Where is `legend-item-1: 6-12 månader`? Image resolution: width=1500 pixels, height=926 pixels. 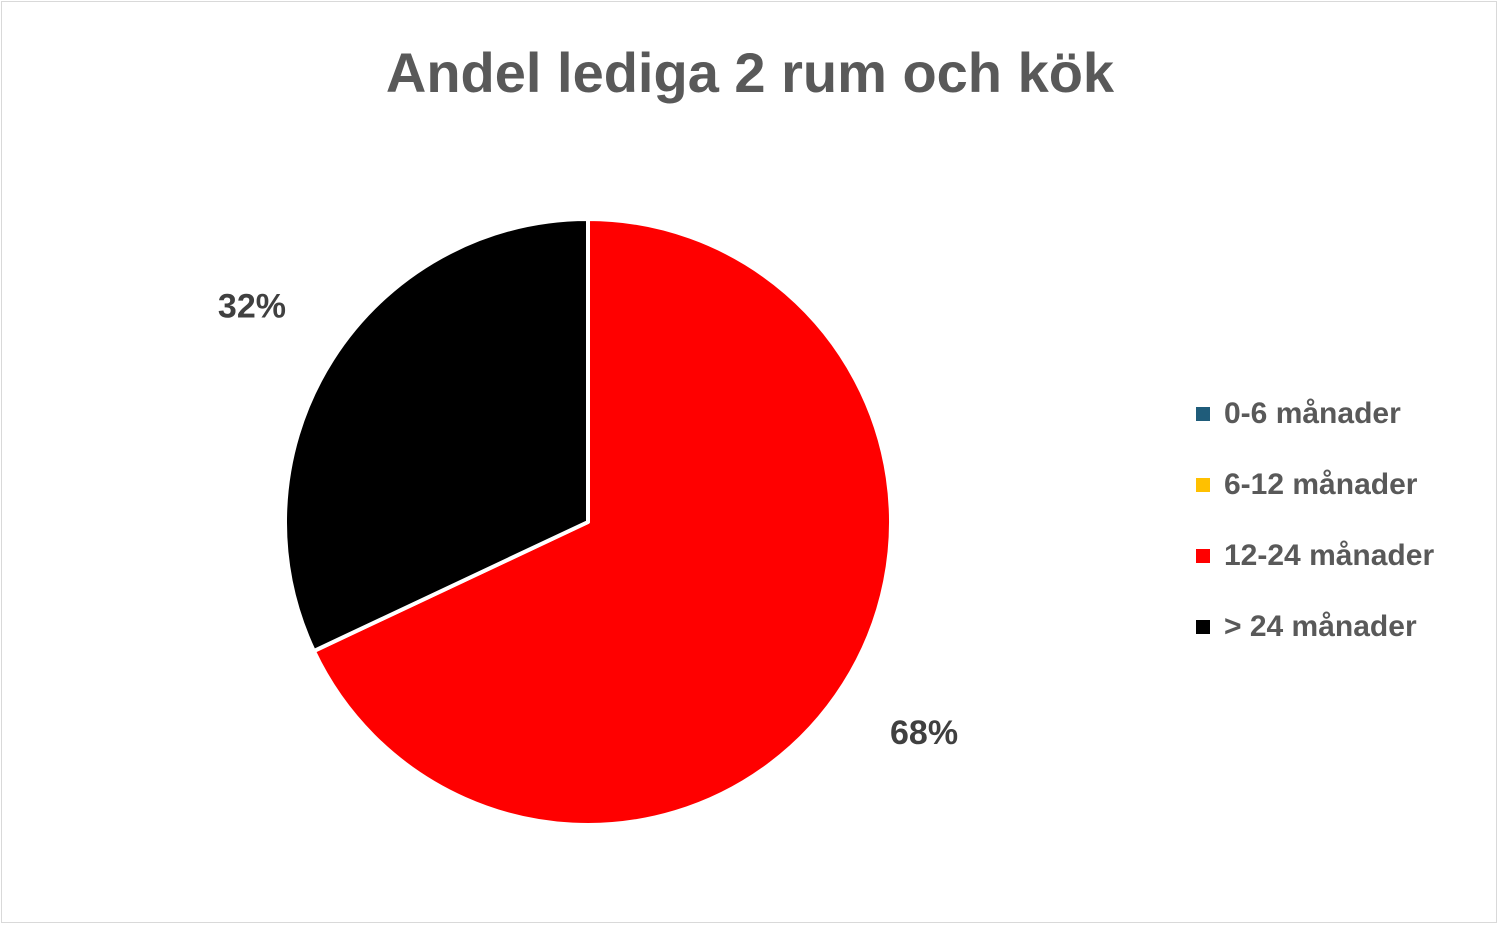
legend-item-1: 6-12 månader is located at coordinates (1346, 485).